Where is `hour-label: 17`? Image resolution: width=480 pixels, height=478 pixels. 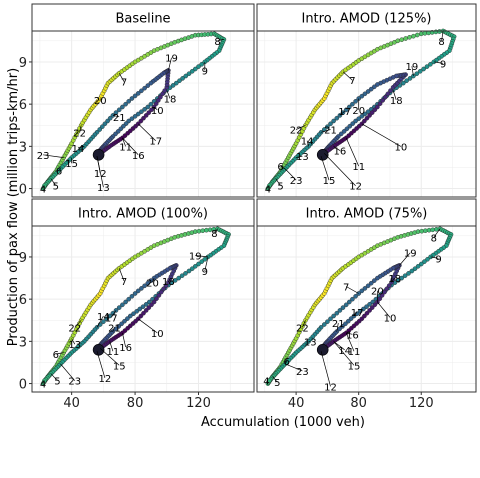 hour-label: 17 is located at coordinates (111, 318).